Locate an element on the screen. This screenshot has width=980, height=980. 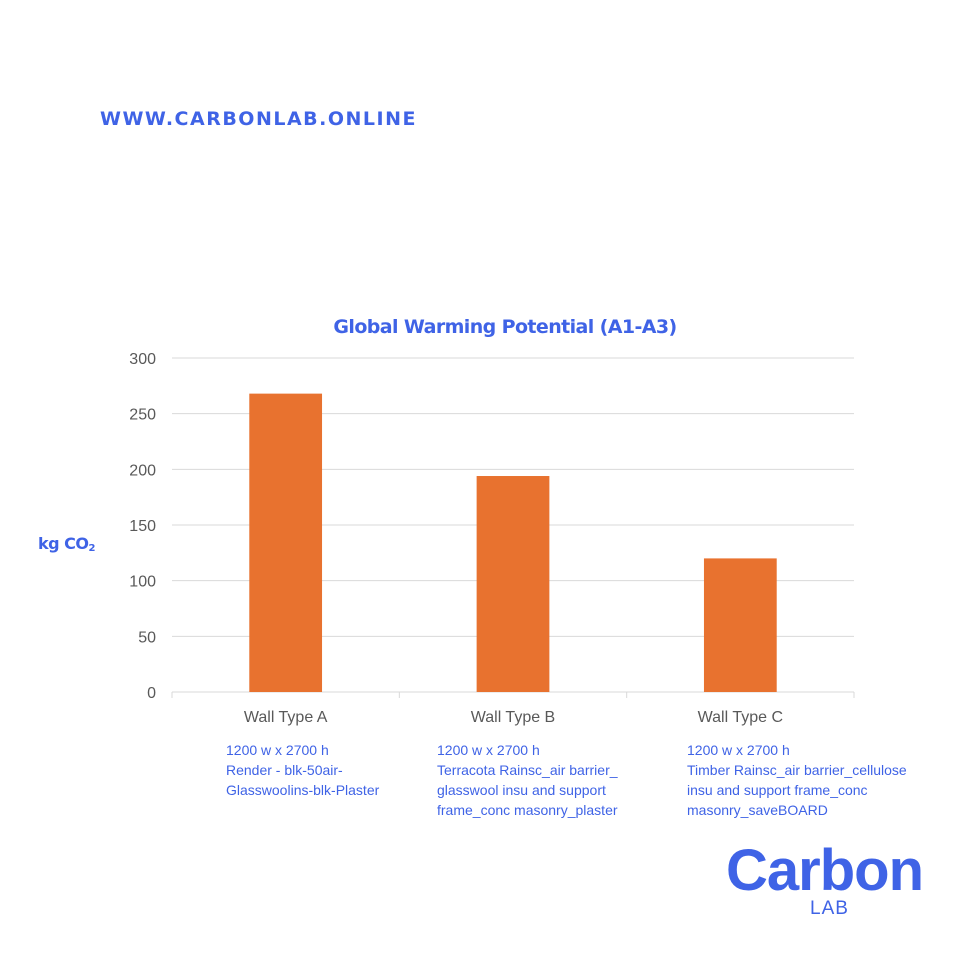
y-axis-label: kg CO2 is located at coordinates (67, 544).